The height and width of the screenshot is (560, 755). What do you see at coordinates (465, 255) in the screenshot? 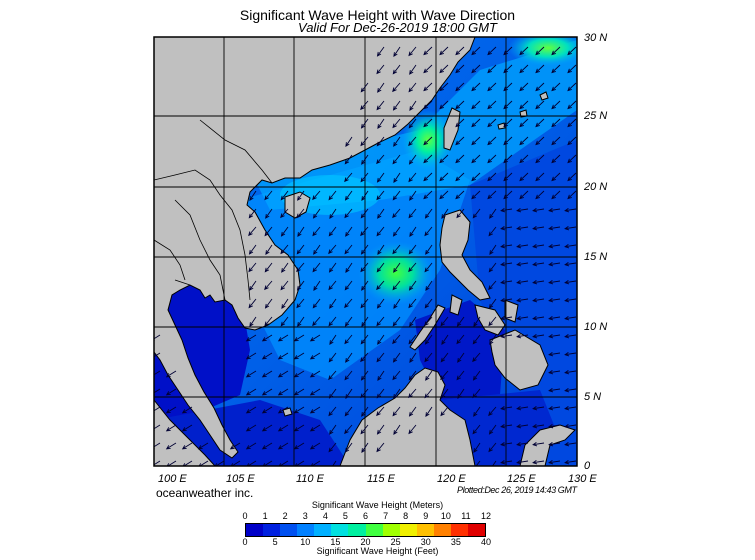
I see `luzon-island` at bounding box center [465, 255].